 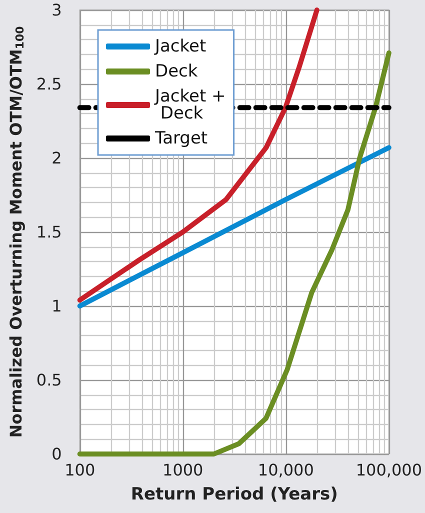 What do you see at coordinates (49, 84) in the screenshot?
I see `y-tick-label: 2.5` at bounding box center [49, 84].